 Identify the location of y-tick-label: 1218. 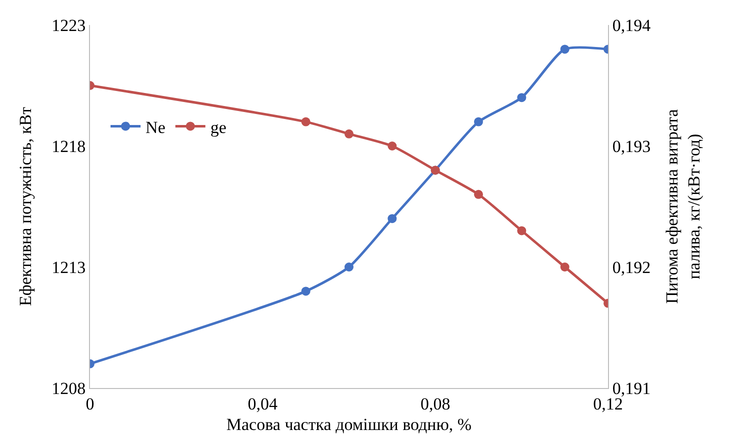
(69, 146).